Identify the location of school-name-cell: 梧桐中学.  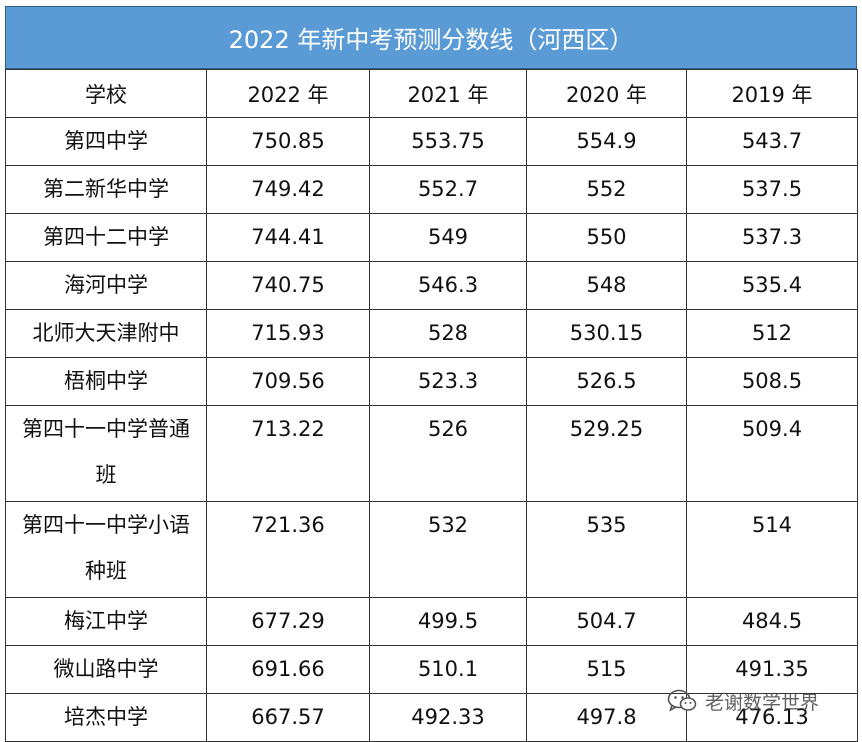
(106, 381).